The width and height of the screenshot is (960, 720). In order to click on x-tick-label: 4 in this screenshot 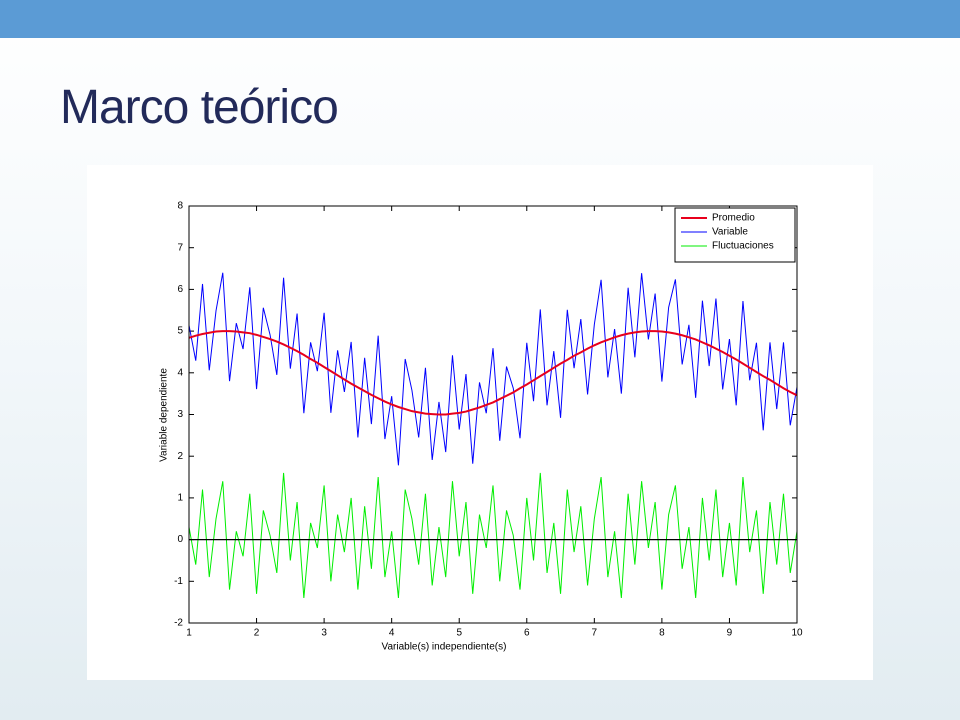, I will do `click(392, 633)`.